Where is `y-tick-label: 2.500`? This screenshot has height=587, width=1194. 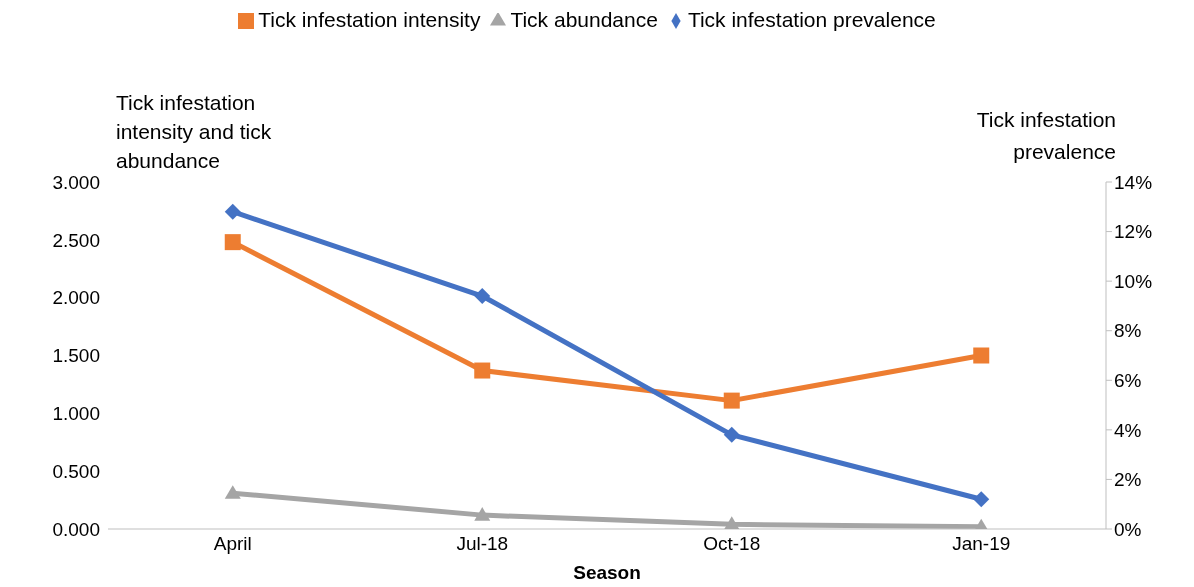
y-tick-label: 2.500 is located at coordinates (76, 240).